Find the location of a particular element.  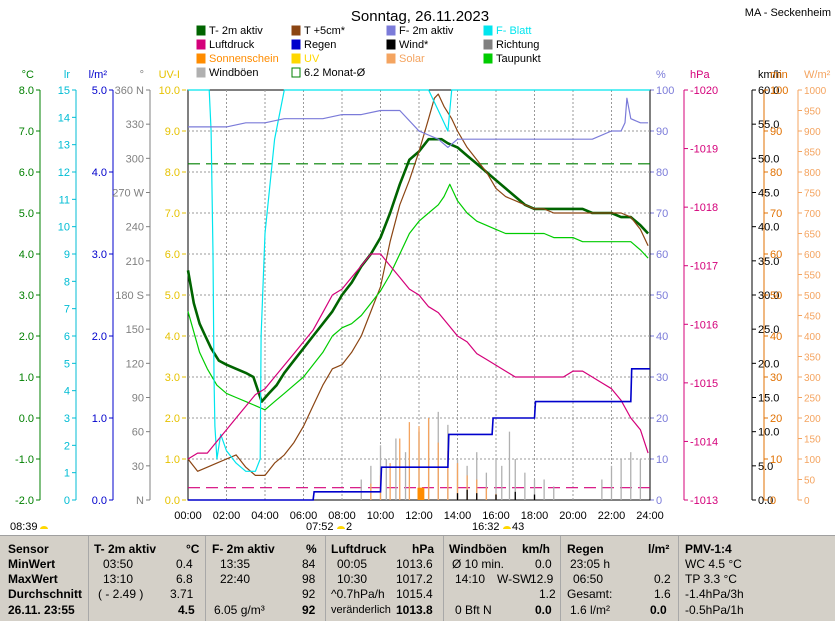

legend-label: T- 2m aktiv is located at coordinates (236, 31).